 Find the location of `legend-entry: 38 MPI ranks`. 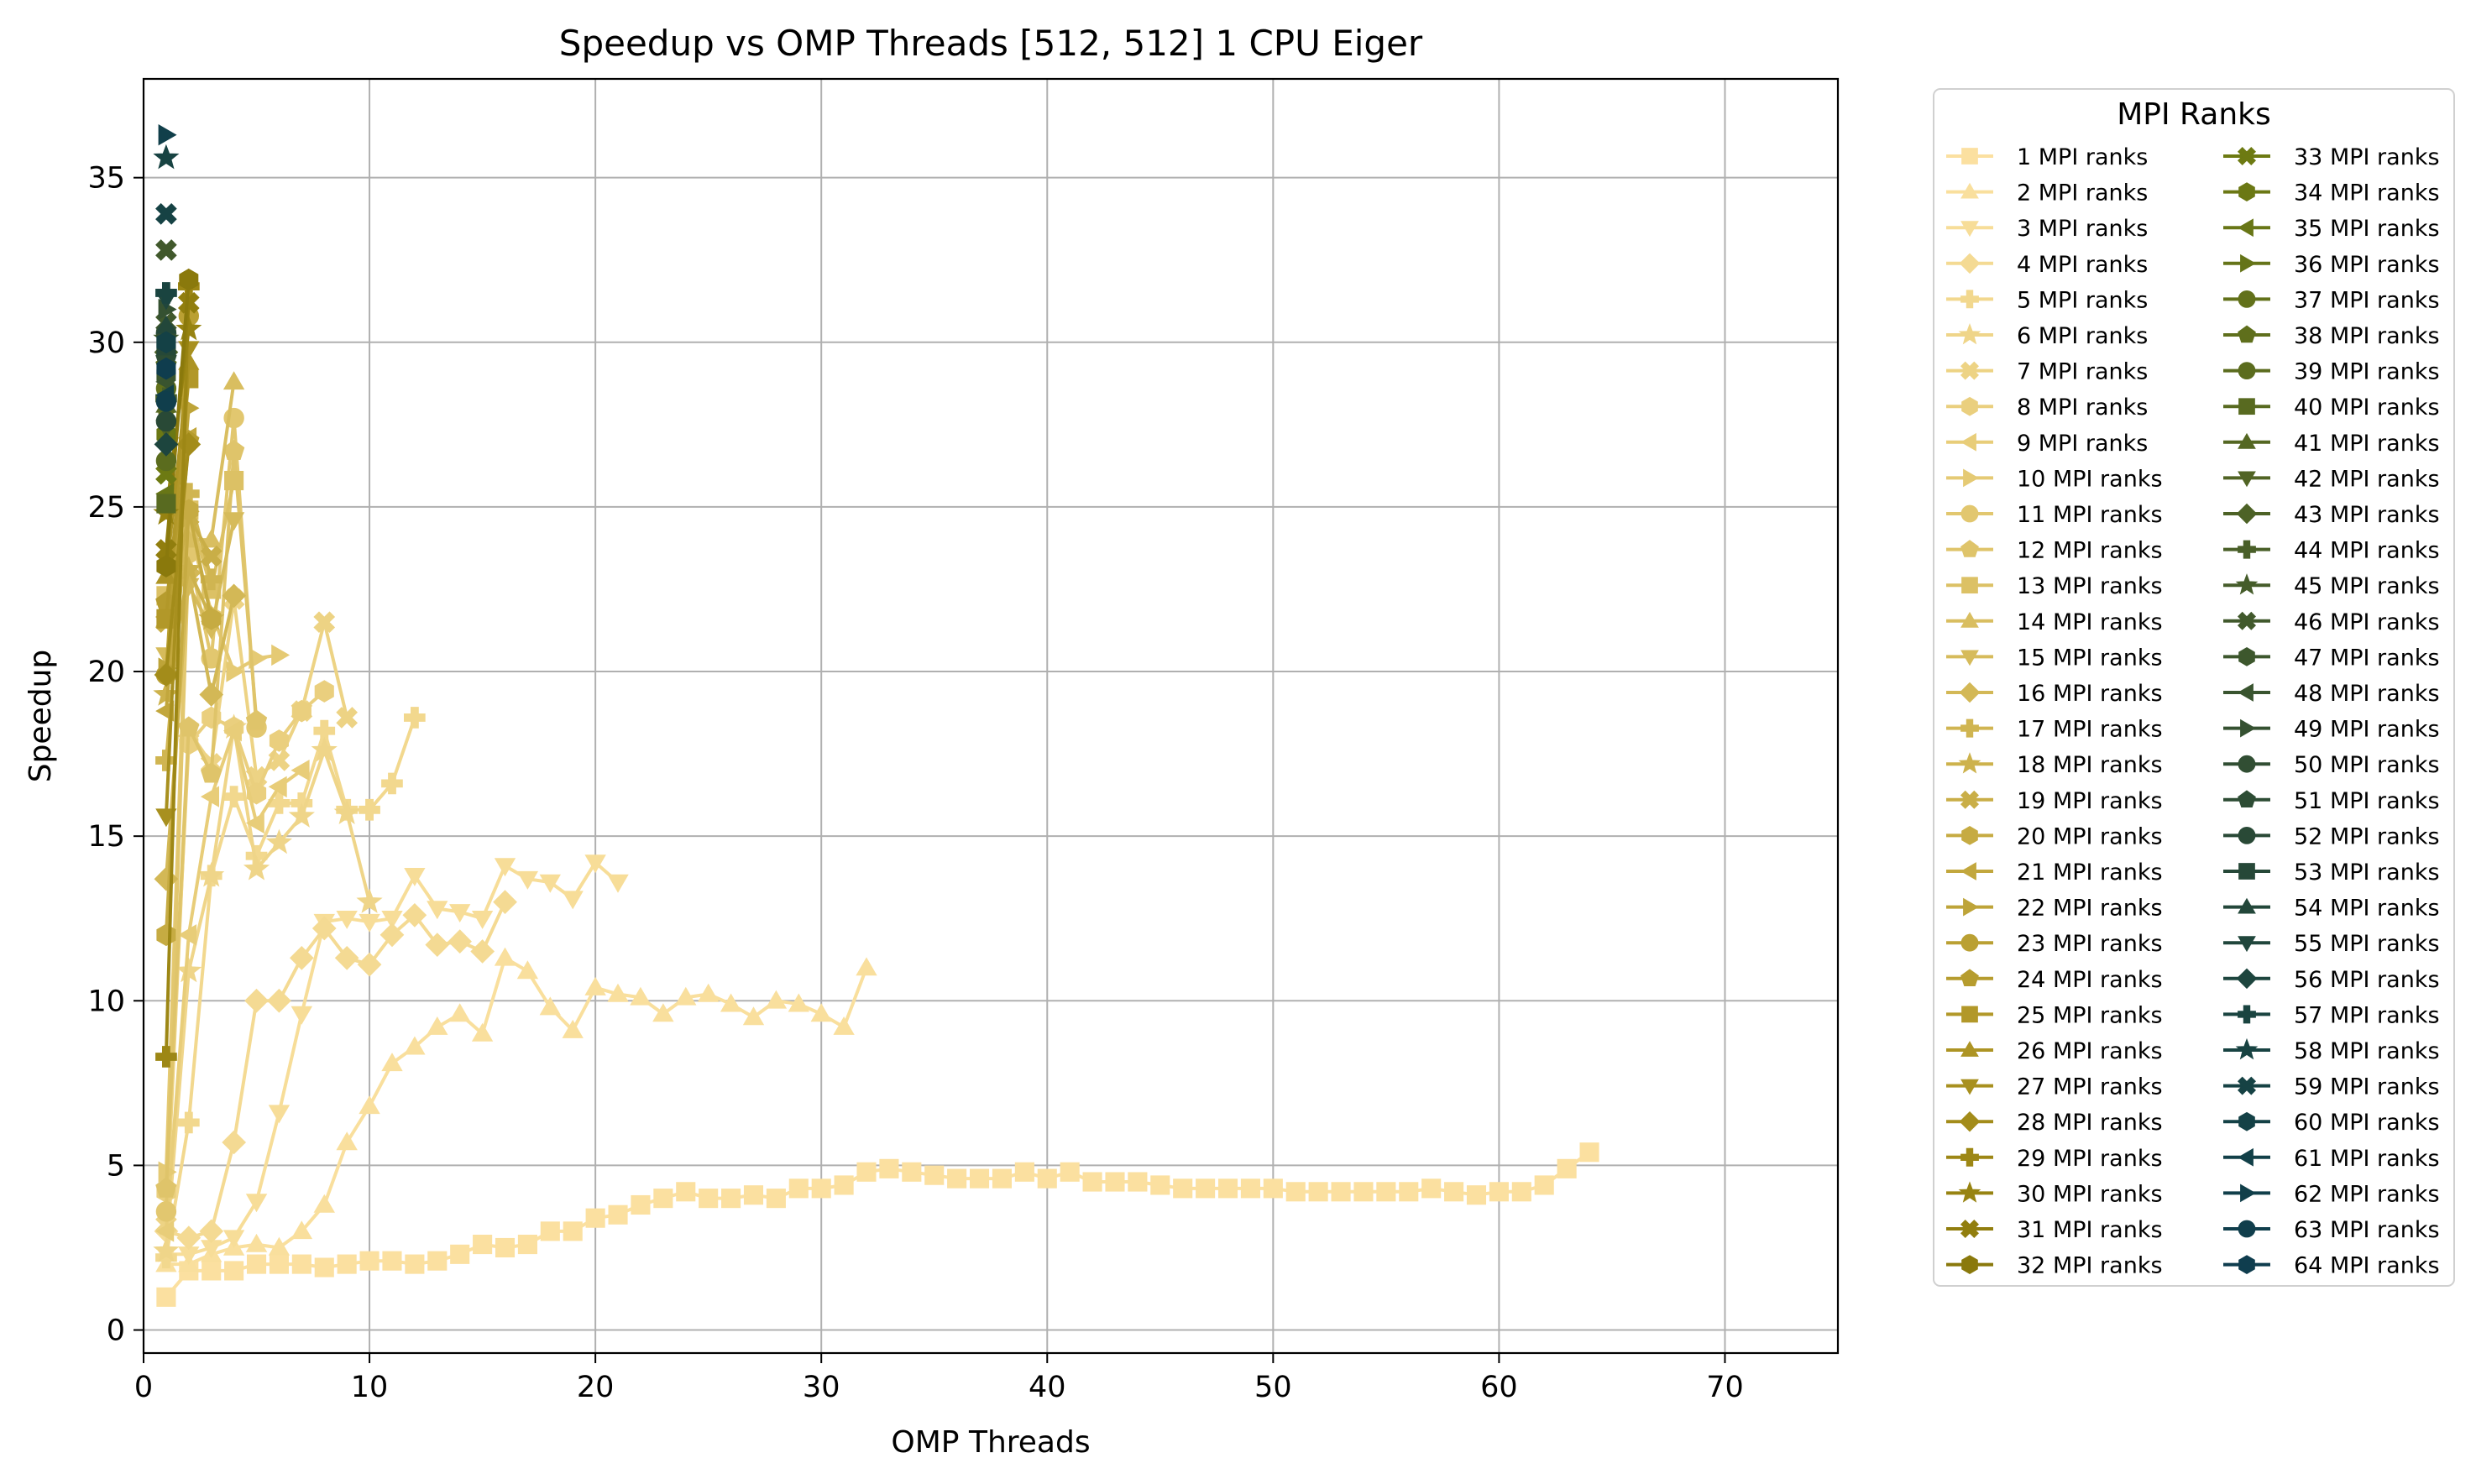

legend-entry: 38 MPI ranks is located at coordinates (2331, 336).